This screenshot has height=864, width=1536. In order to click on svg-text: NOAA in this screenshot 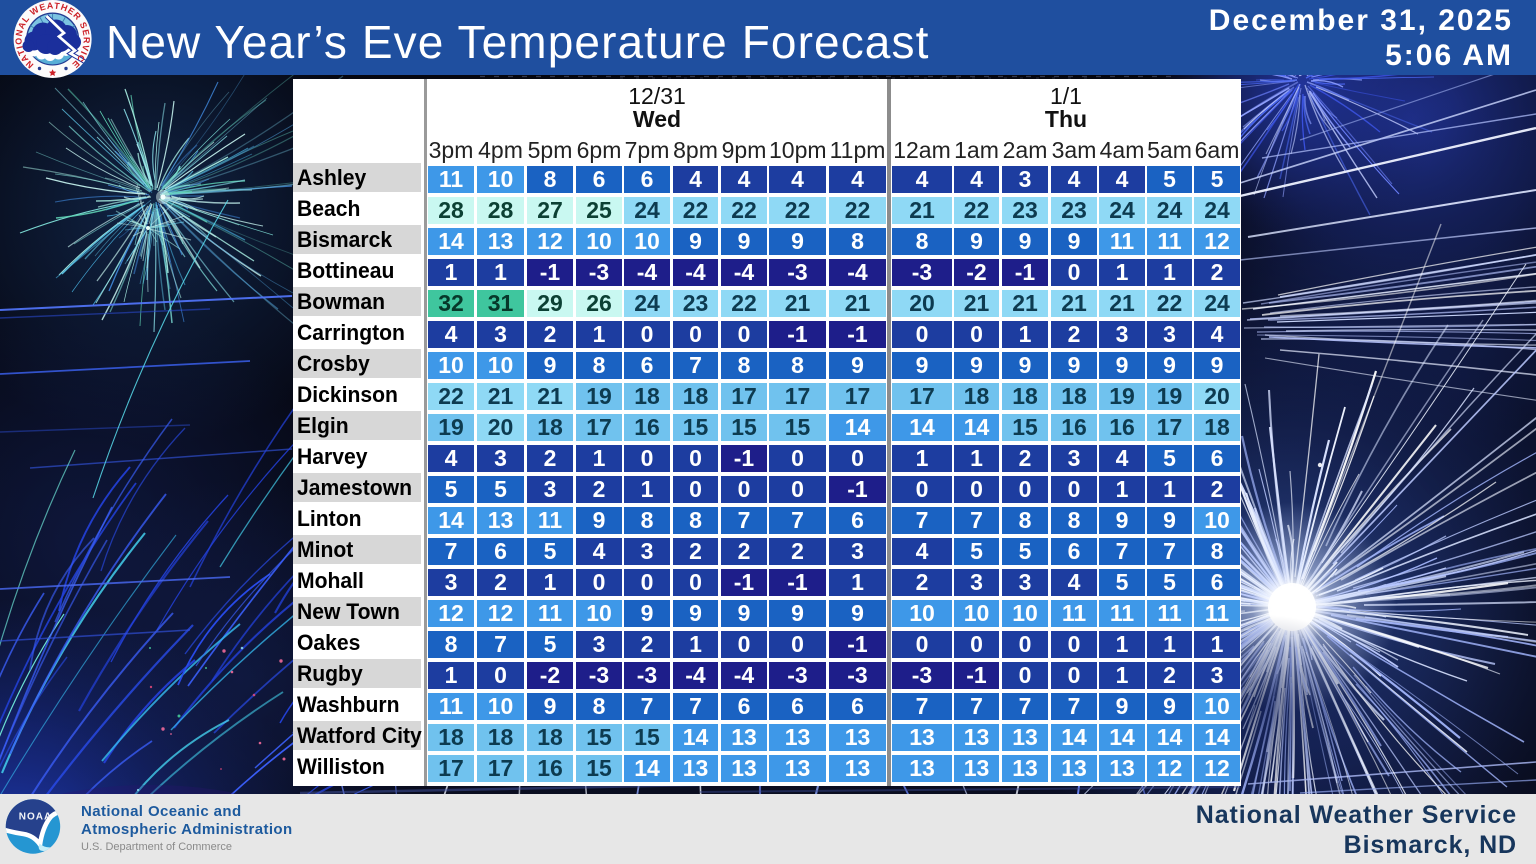, I will do `click(35, 817)`.